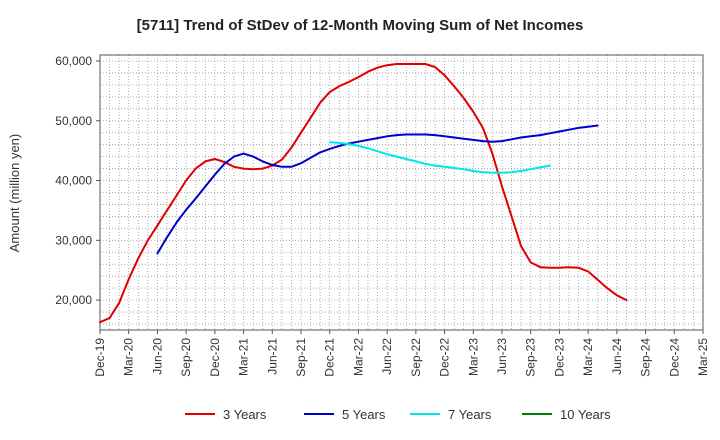 This screenshot has height=440, width=720. What do you see at coordinates (470, 414) in the screenshot?
I see `legend-label: 7 Years` at bounding box center [470, 414].